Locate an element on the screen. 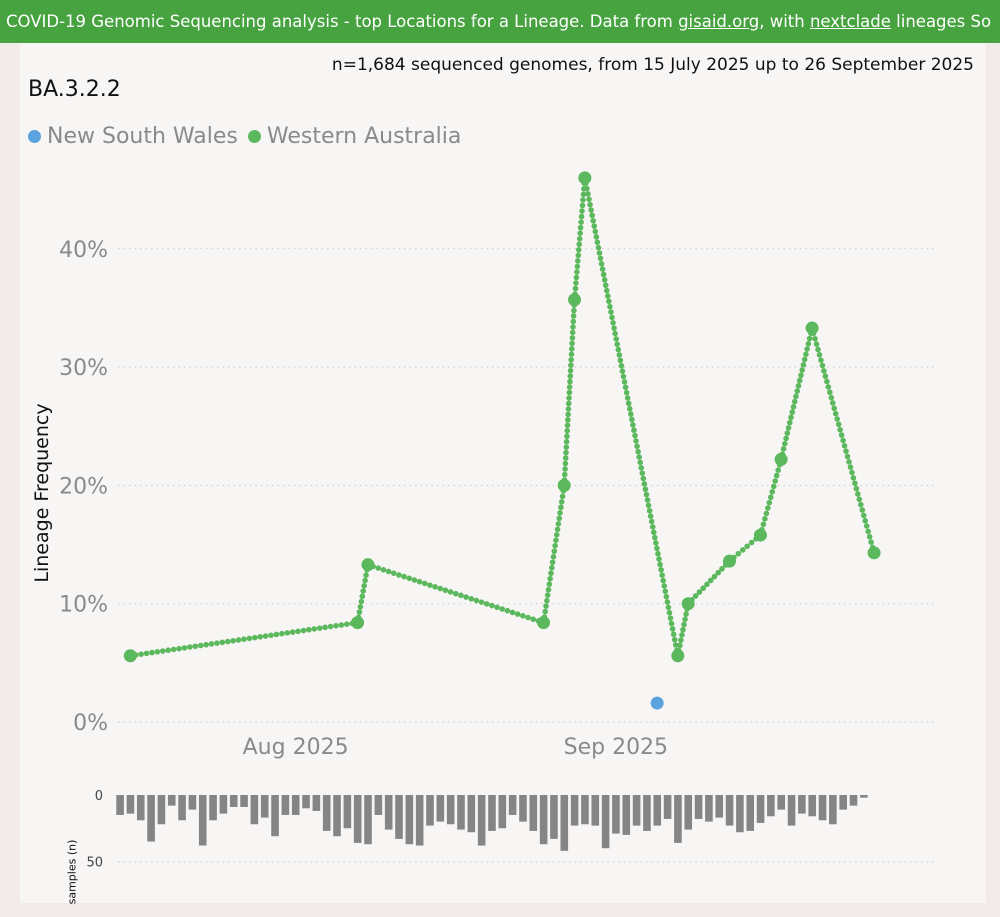  x-tick-label: Sep 2025 is located at coordinates (616, 747).